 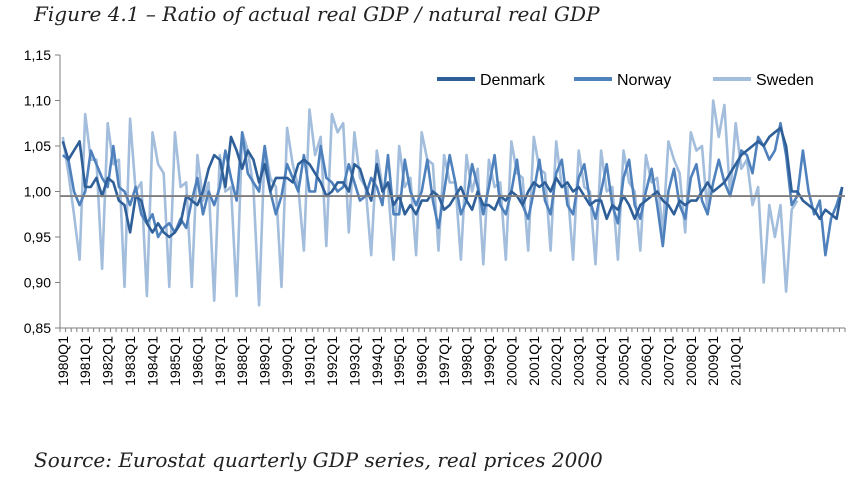 What do you see at coordinates (354, 361) in the screenshot?
I see `x-tick-label: 1993Q1` at bounding box center [354, 361].